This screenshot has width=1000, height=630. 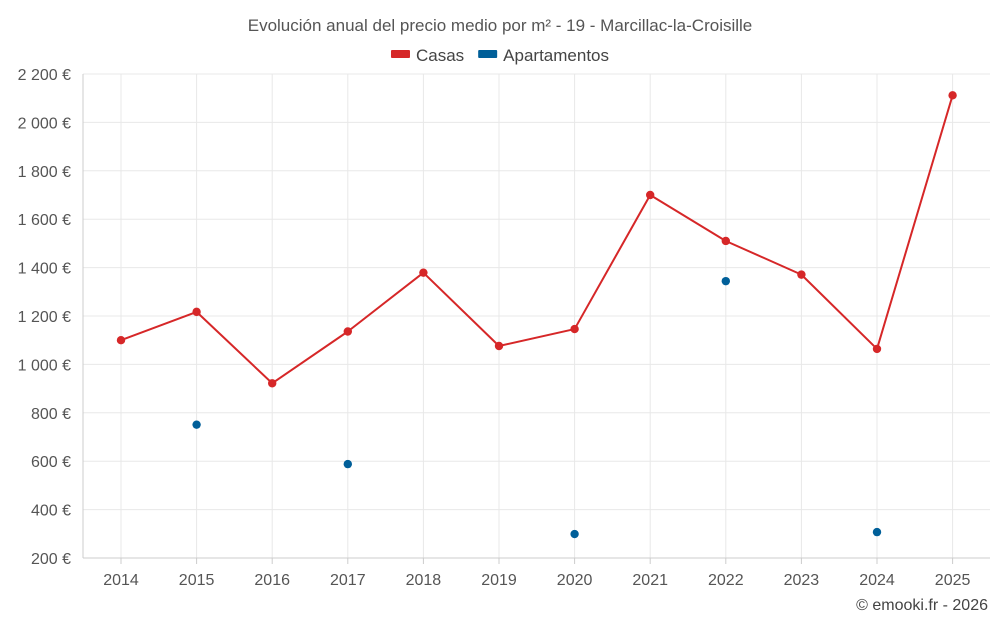 I want to click on data-point-apartamentos-2022: Apartamentos 2022: 1344 €, so click(x=725, y=281).